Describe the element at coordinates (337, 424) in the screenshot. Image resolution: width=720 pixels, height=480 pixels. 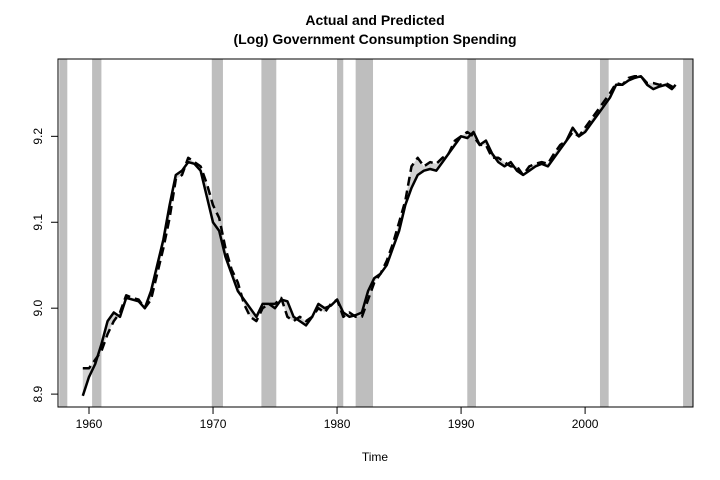
I see `x-tick-label: 1980` at that location.